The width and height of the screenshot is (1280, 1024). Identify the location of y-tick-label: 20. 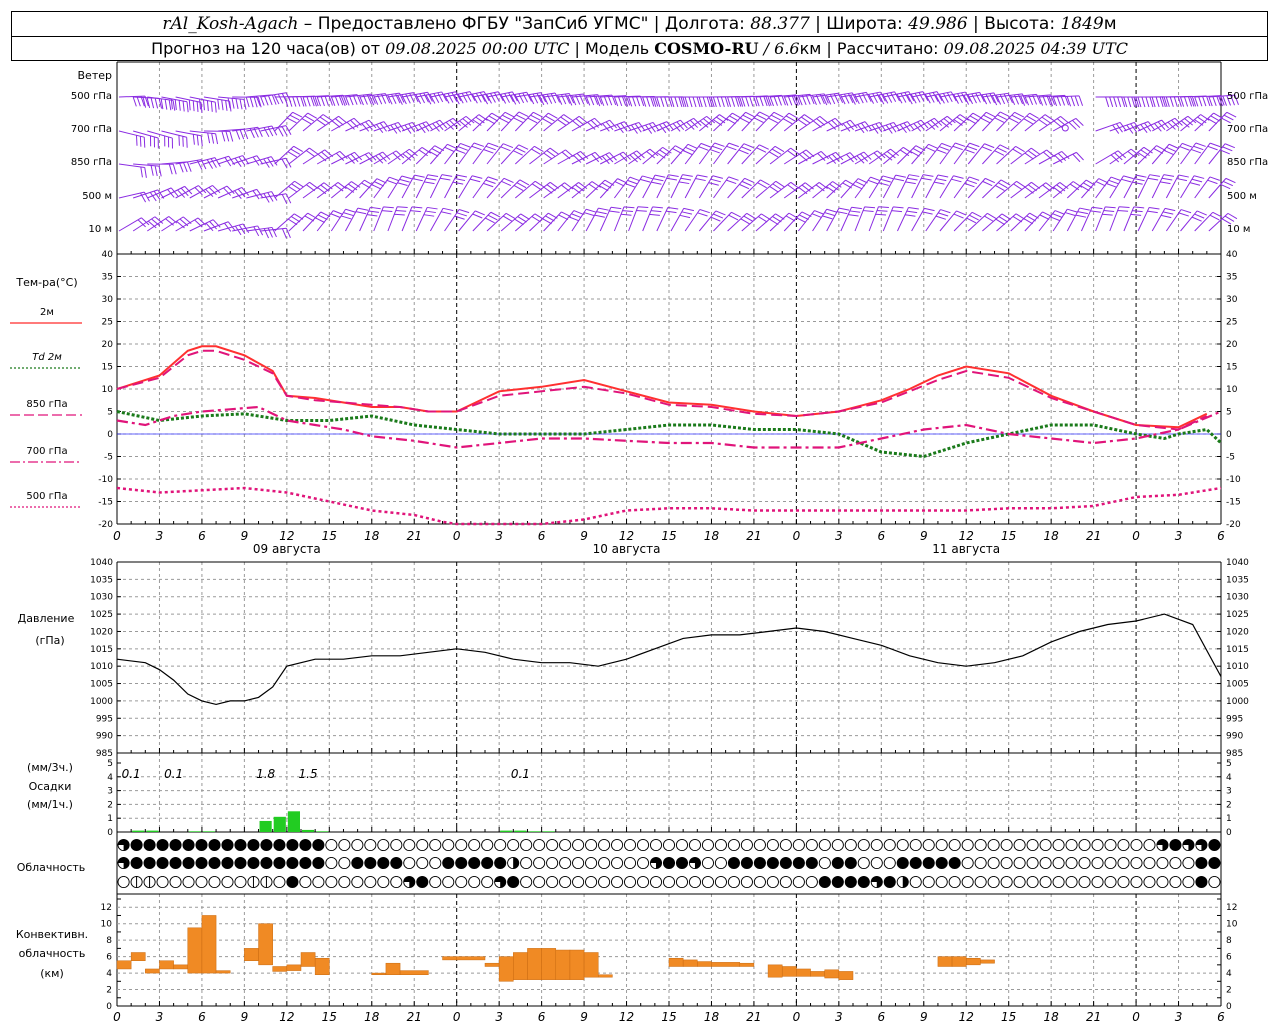
(1232, 345).